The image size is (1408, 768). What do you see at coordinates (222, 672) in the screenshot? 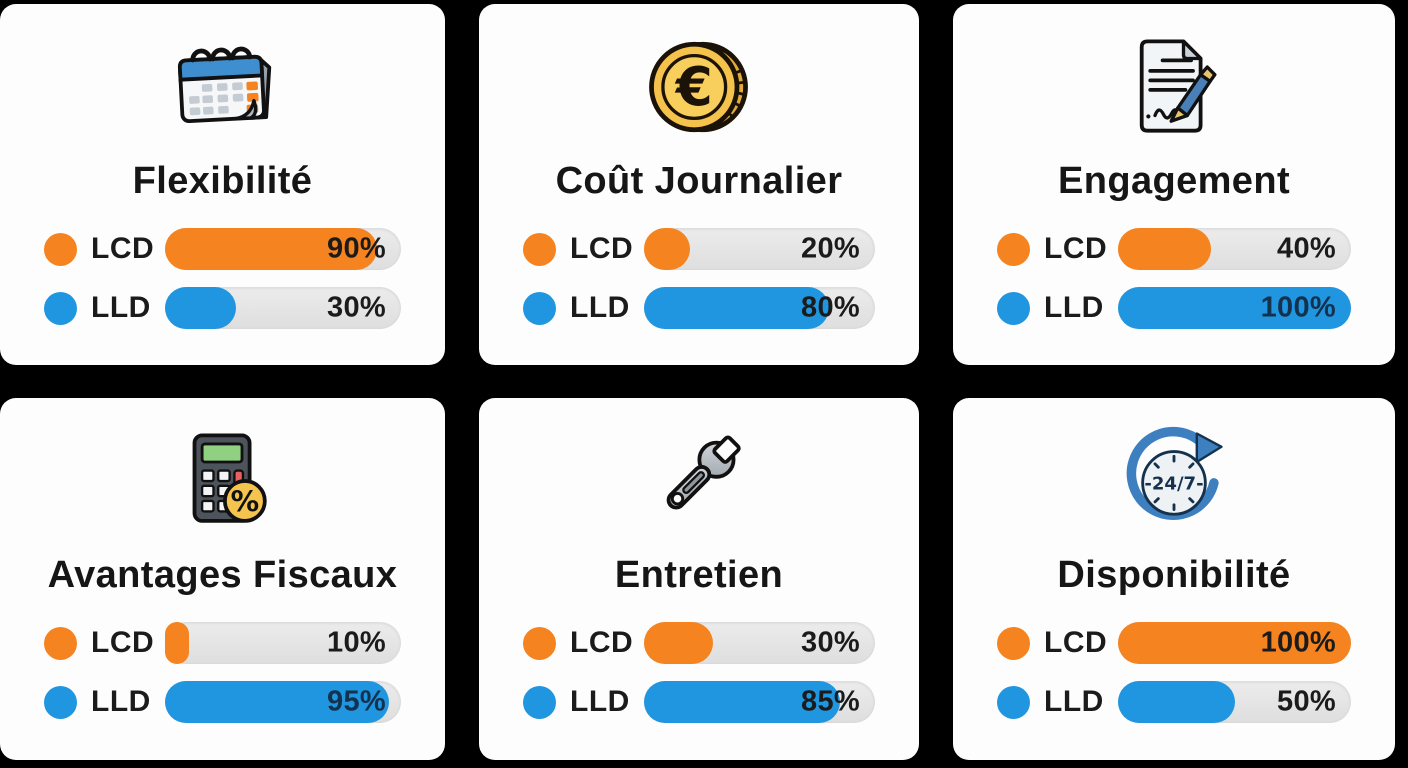
I see `bar-group: LCD 10% LLD 95%` at bounding box center [222, 672].